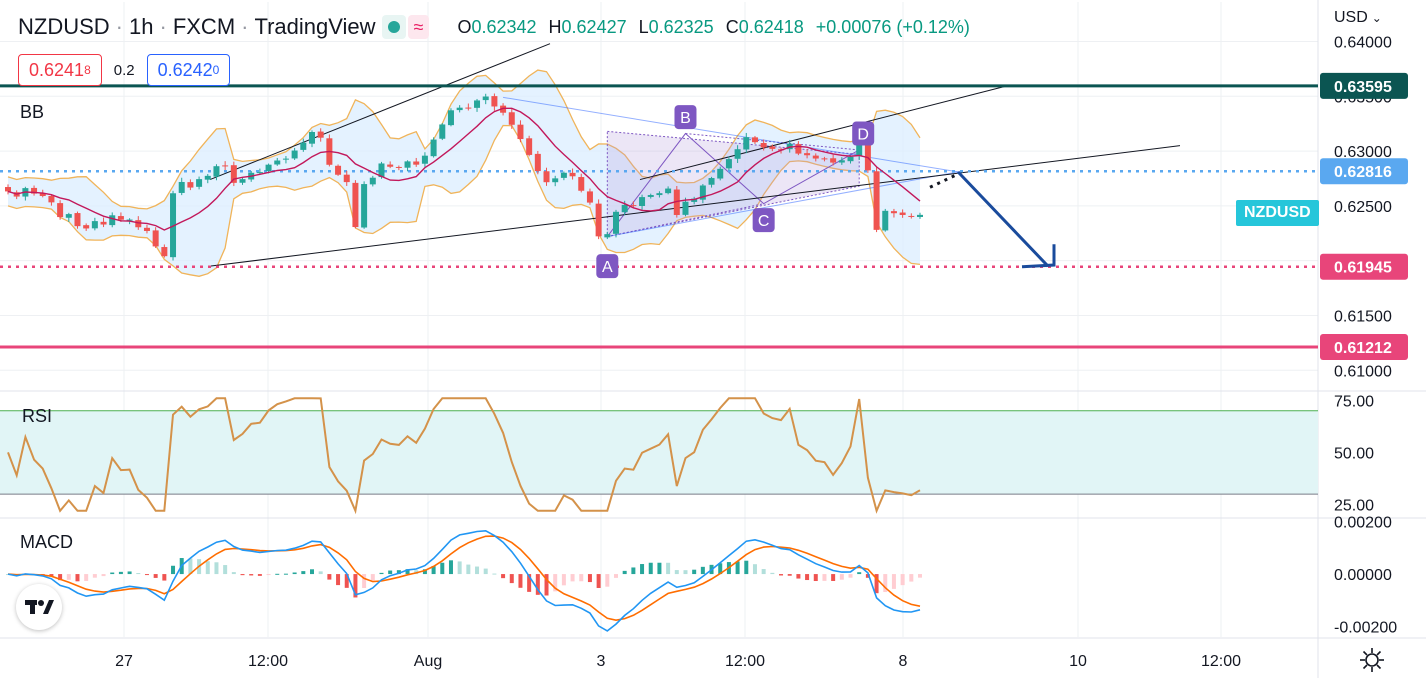 The width and height of the screenshot is (1426, 683). I want to click on low-label: L, so click(643, 26).